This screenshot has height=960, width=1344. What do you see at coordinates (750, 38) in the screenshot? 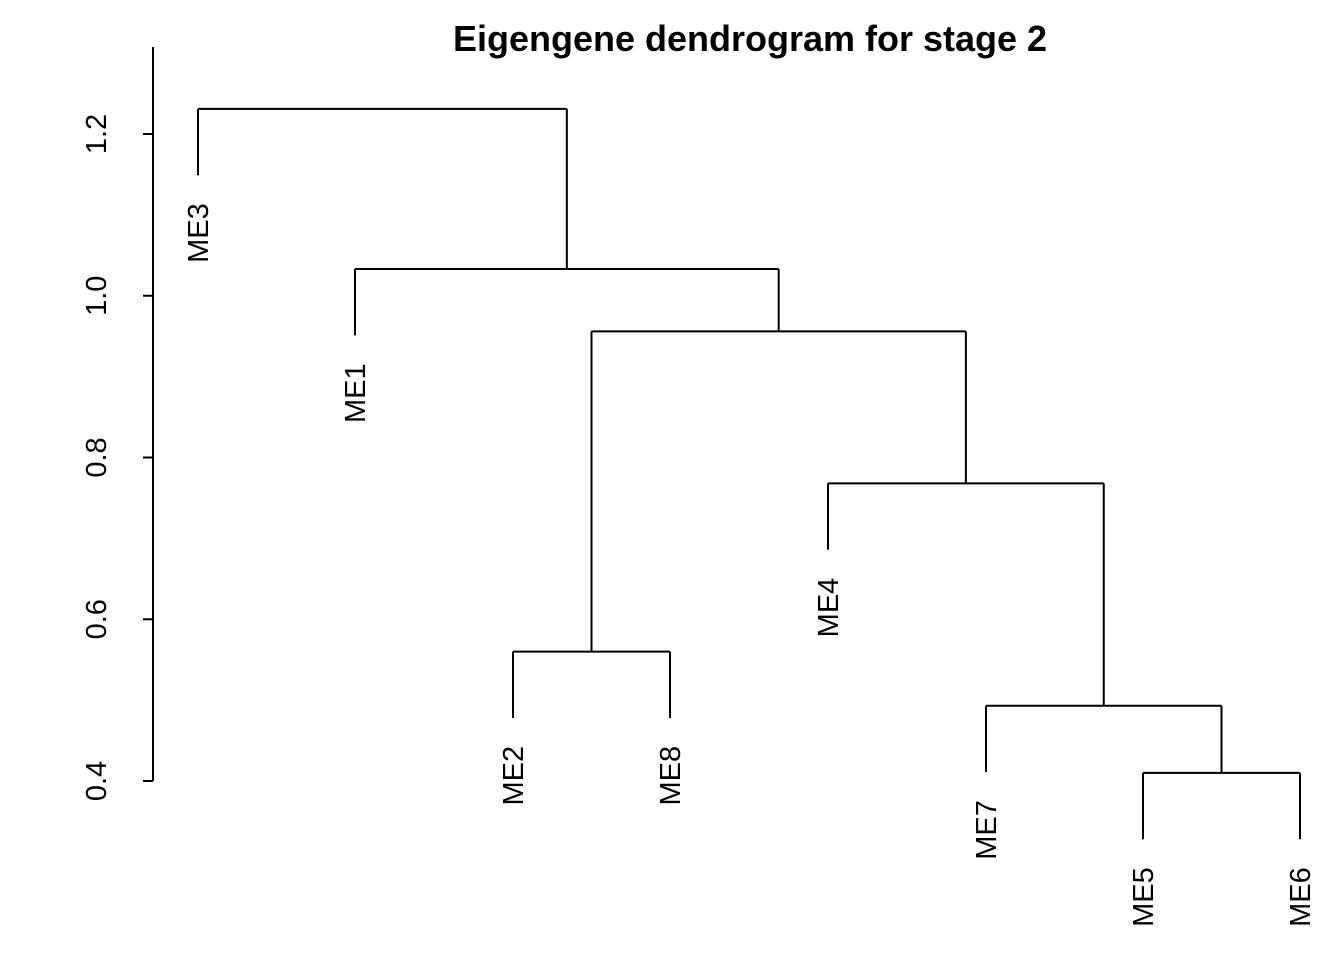
I see `chart-title: Eigengene dendrogram for stage 2` at bounding box center [750, 38].